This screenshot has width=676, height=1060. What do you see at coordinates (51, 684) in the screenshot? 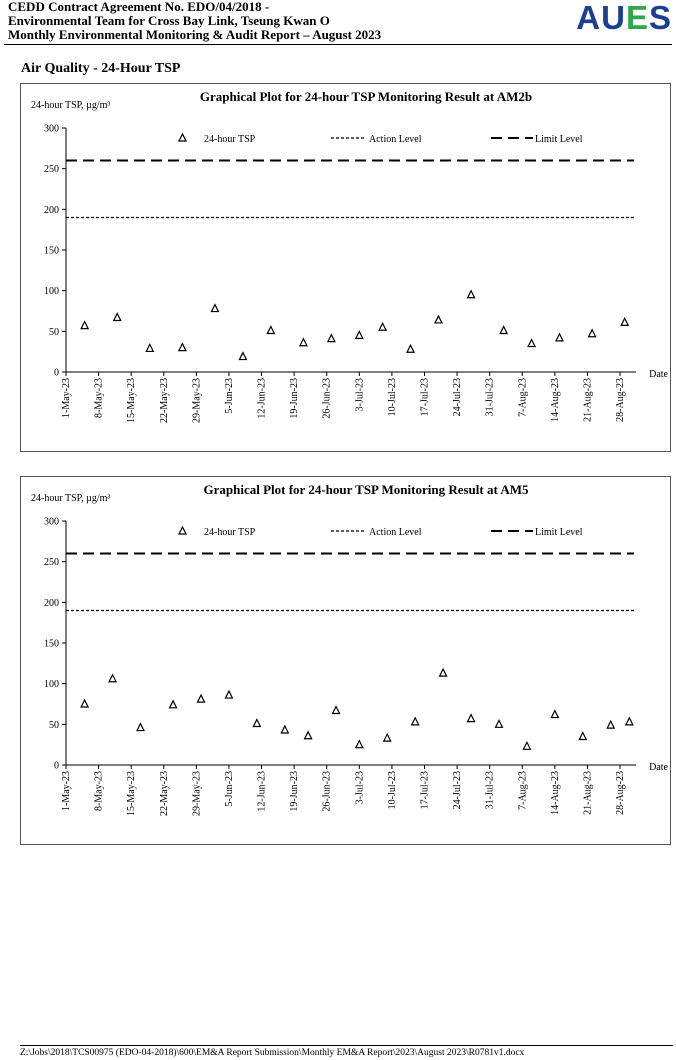
I see `y-tick-label: 100` at bounding box center [51, 684].